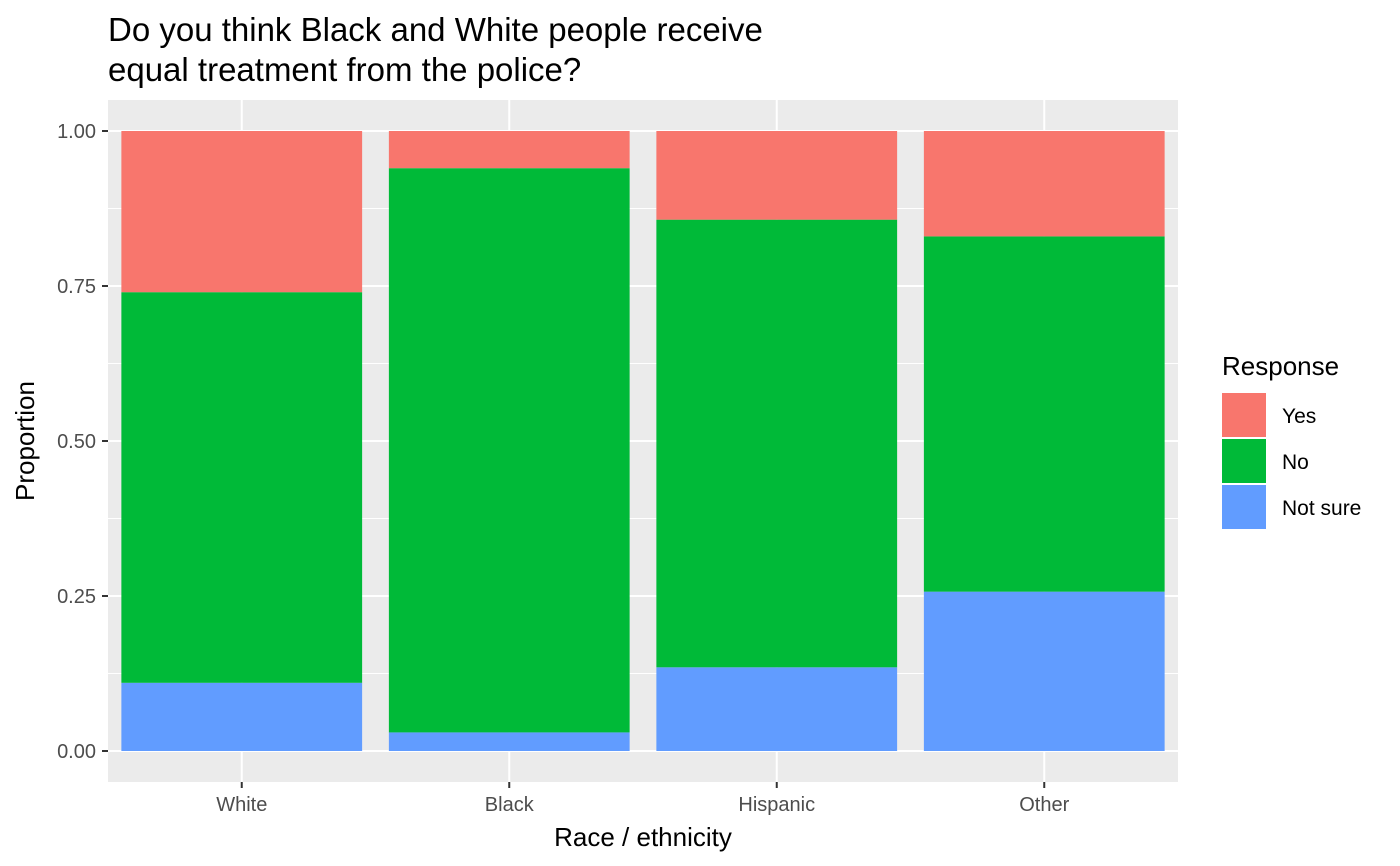 The height and width of the screenshot is (866, 1400). Describe the element at coordinates (76, 287) in the screenshot. I see `y-tick-label: 0.75` at that location.